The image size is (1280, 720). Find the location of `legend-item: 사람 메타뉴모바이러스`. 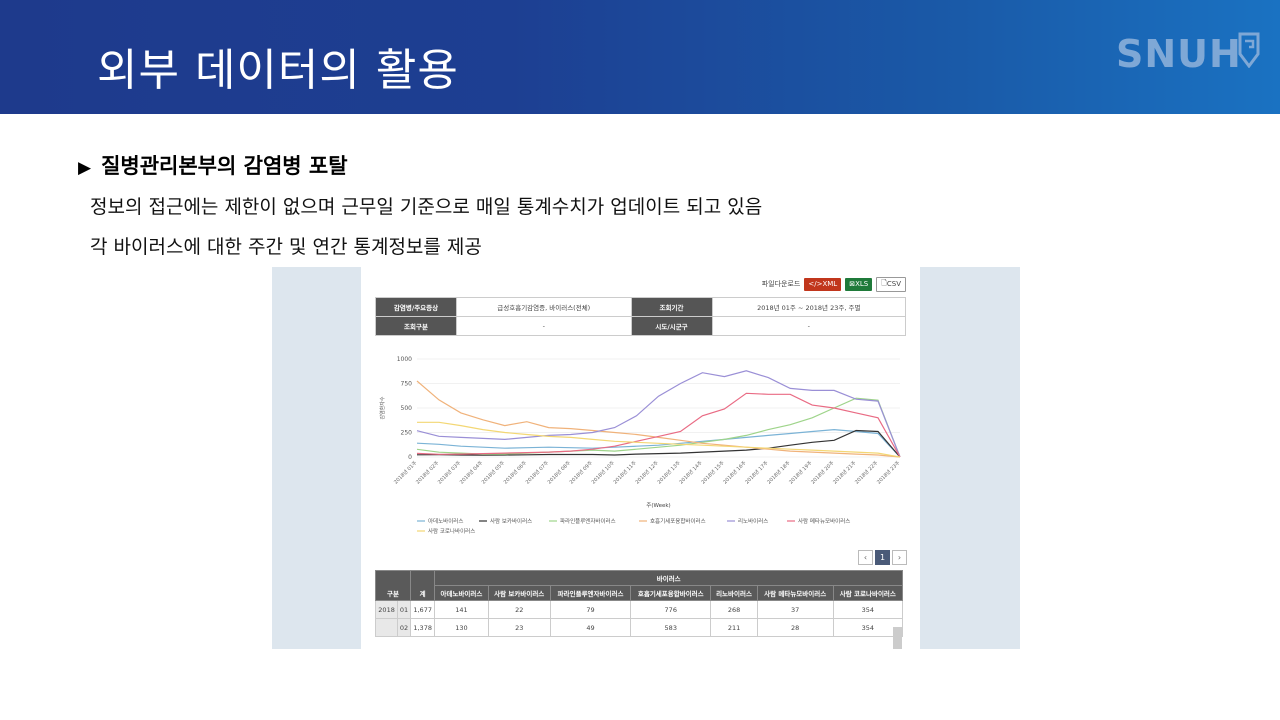

legend-item: 사람 메타뉴모바이러스 is located at coordinates (824, 521).